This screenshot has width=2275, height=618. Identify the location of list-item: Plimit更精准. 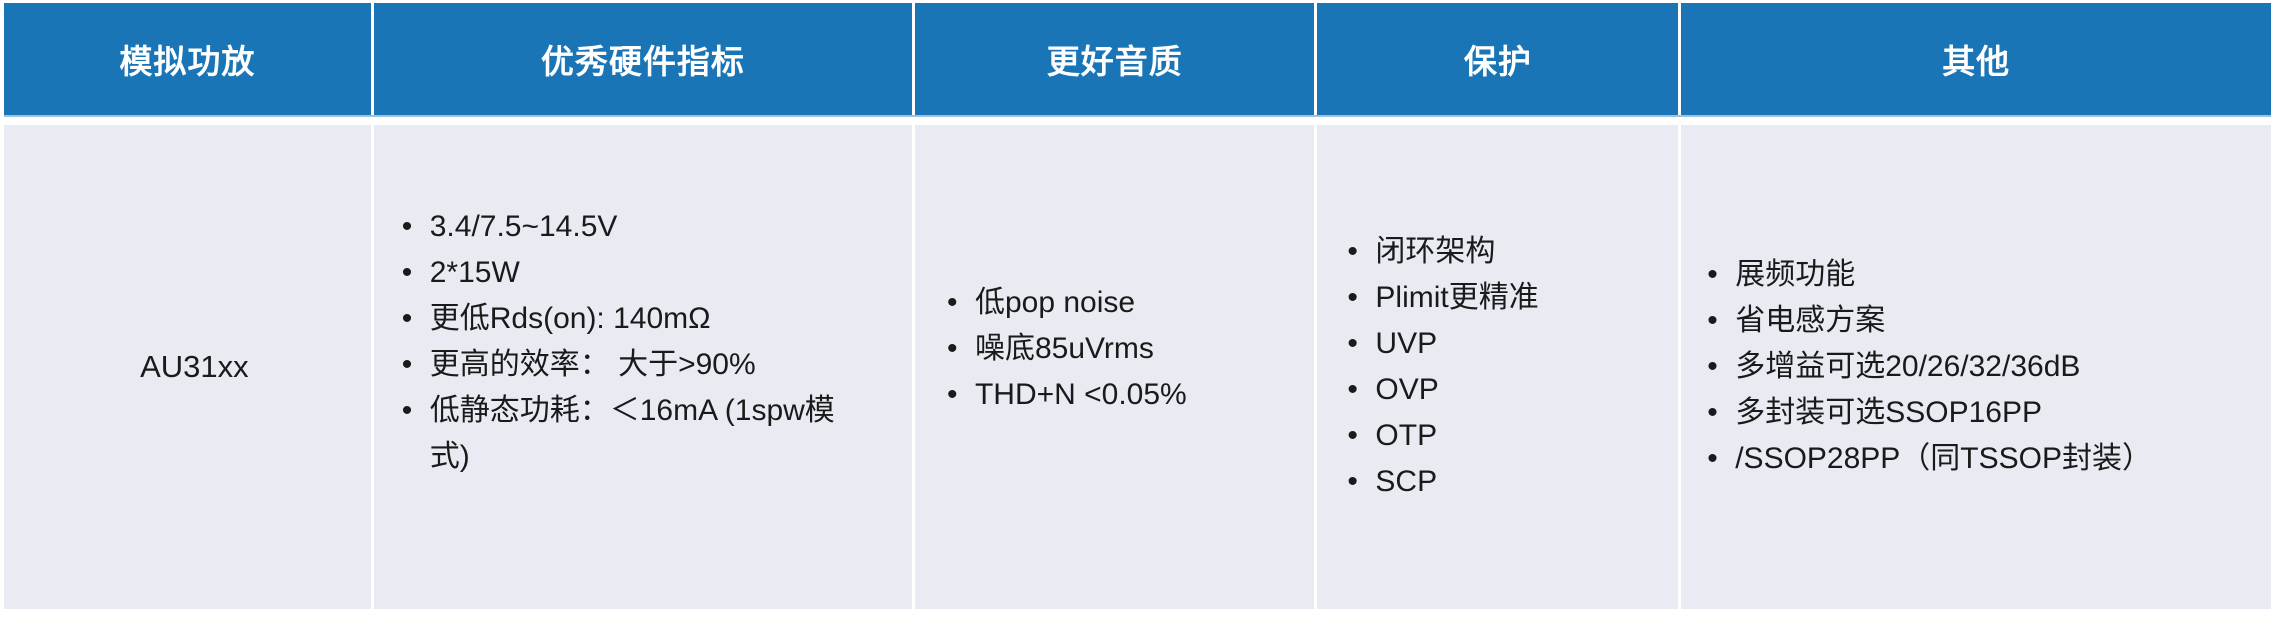
(1504, 298).